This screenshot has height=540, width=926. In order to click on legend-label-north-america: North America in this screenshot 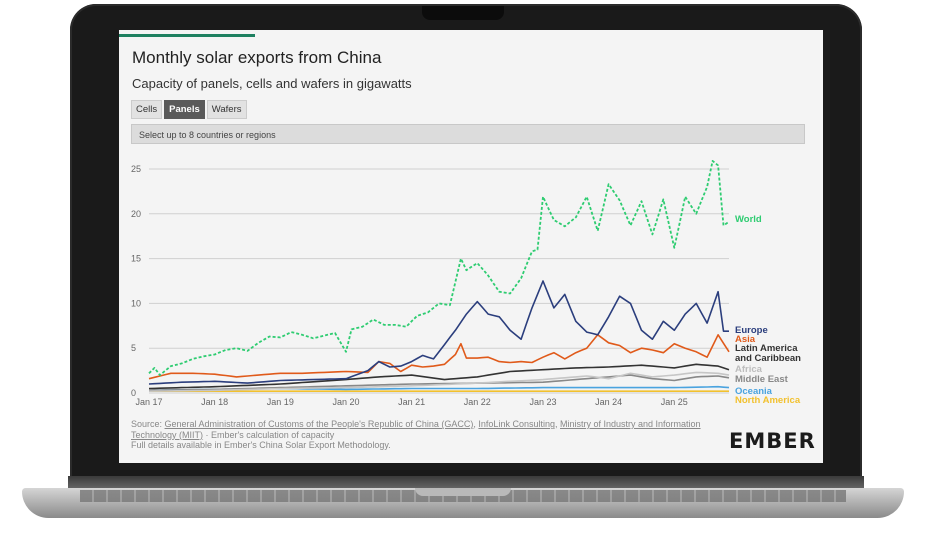, I will do `click(767, 401)`.